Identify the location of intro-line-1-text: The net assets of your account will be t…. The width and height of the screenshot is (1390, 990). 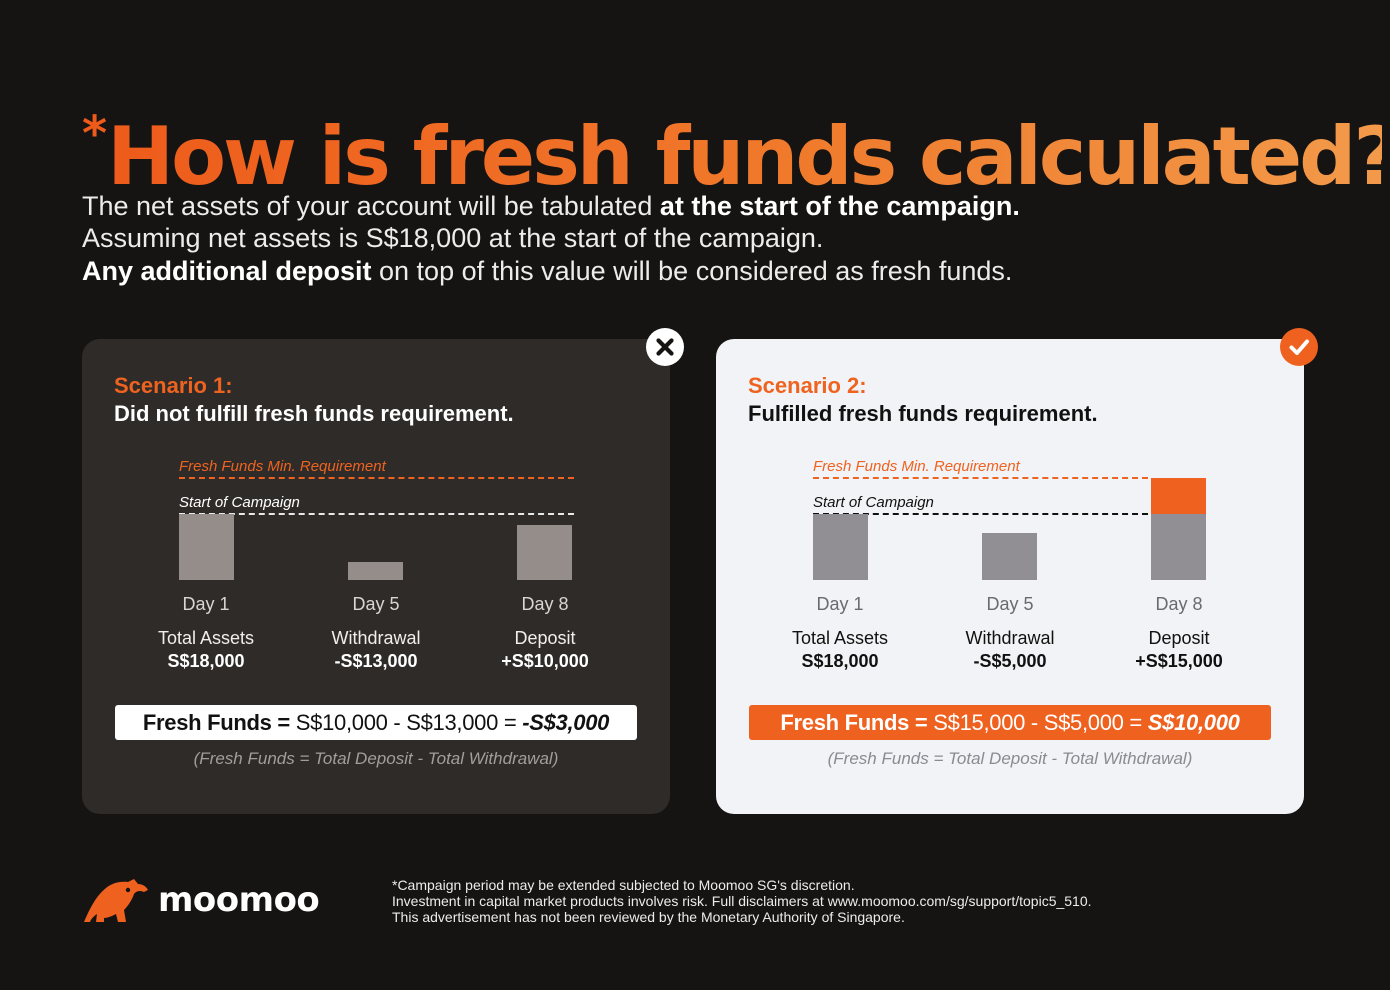
(371, 206).